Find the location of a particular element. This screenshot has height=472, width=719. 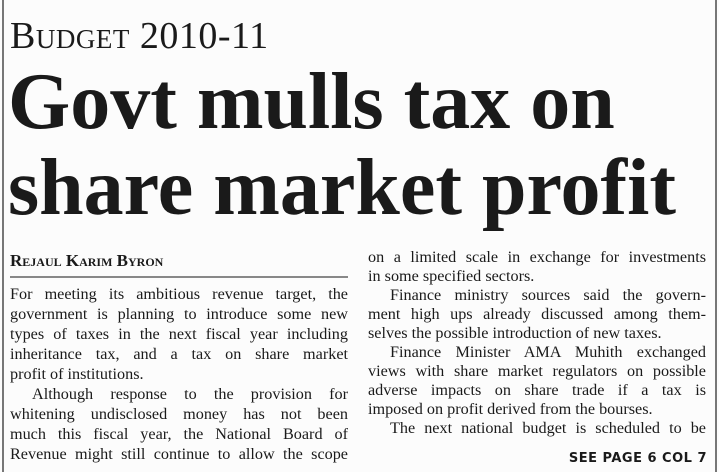

article-text-line: in some specified sectors. is located at coordinates (451, 276).